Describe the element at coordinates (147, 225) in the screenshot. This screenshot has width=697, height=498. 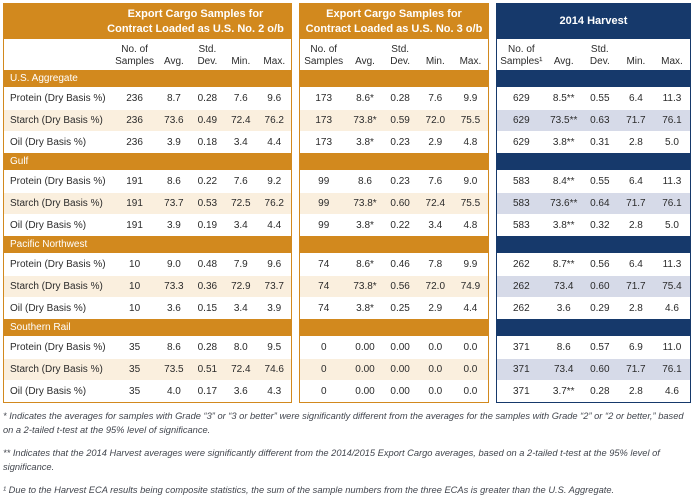
I see `data-row-oil: Oil (Dry Basis %) 191 3.9 0.19 3.4 4.4` at that location.